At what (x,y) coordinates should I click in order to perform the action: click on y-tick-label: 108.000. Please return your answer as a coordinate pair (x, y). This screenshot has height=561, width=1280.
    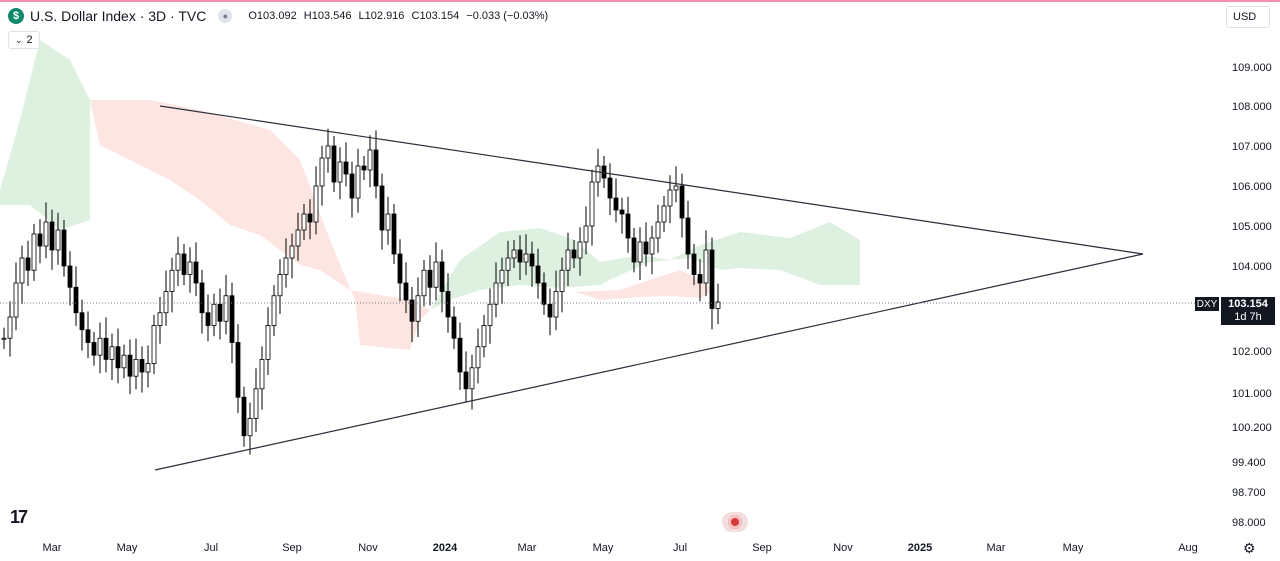
    Looking at the image, I should click on (1252, 107).